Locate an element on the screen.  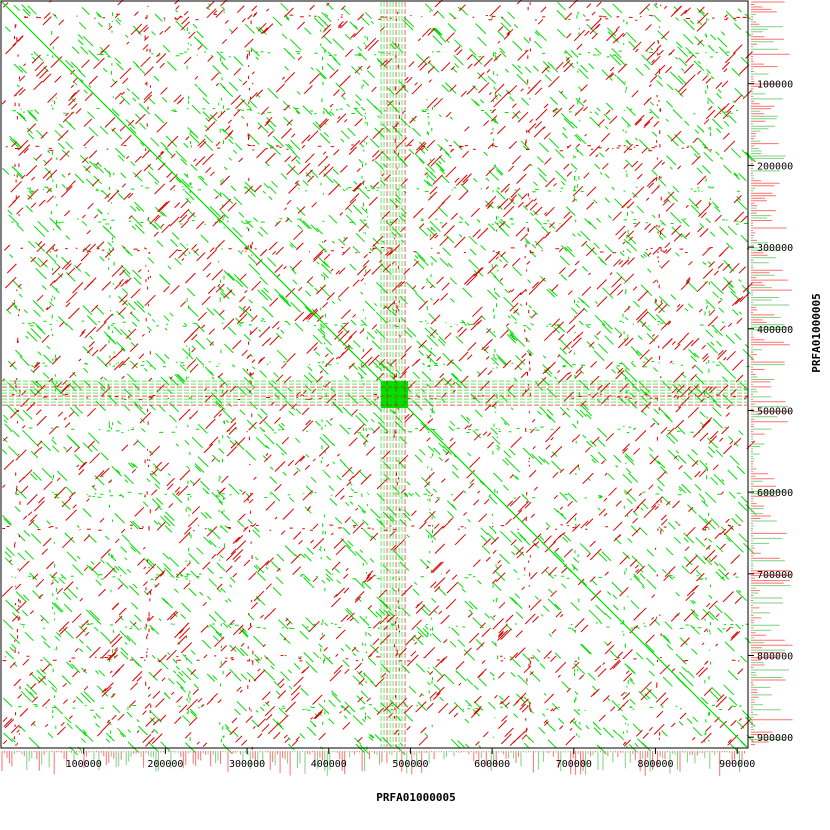
x-tick-label: 700000 is located at coordinates (574, 764).